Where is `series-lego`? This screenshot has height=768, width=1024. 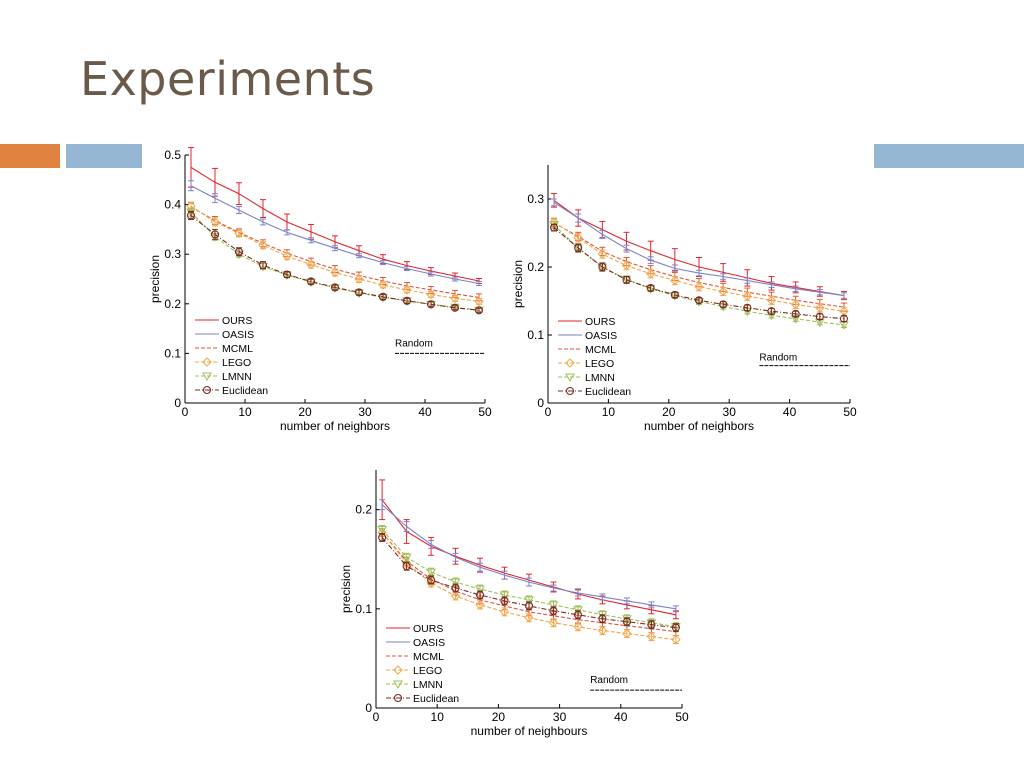 series-lego is located at coordinates (699, 266).